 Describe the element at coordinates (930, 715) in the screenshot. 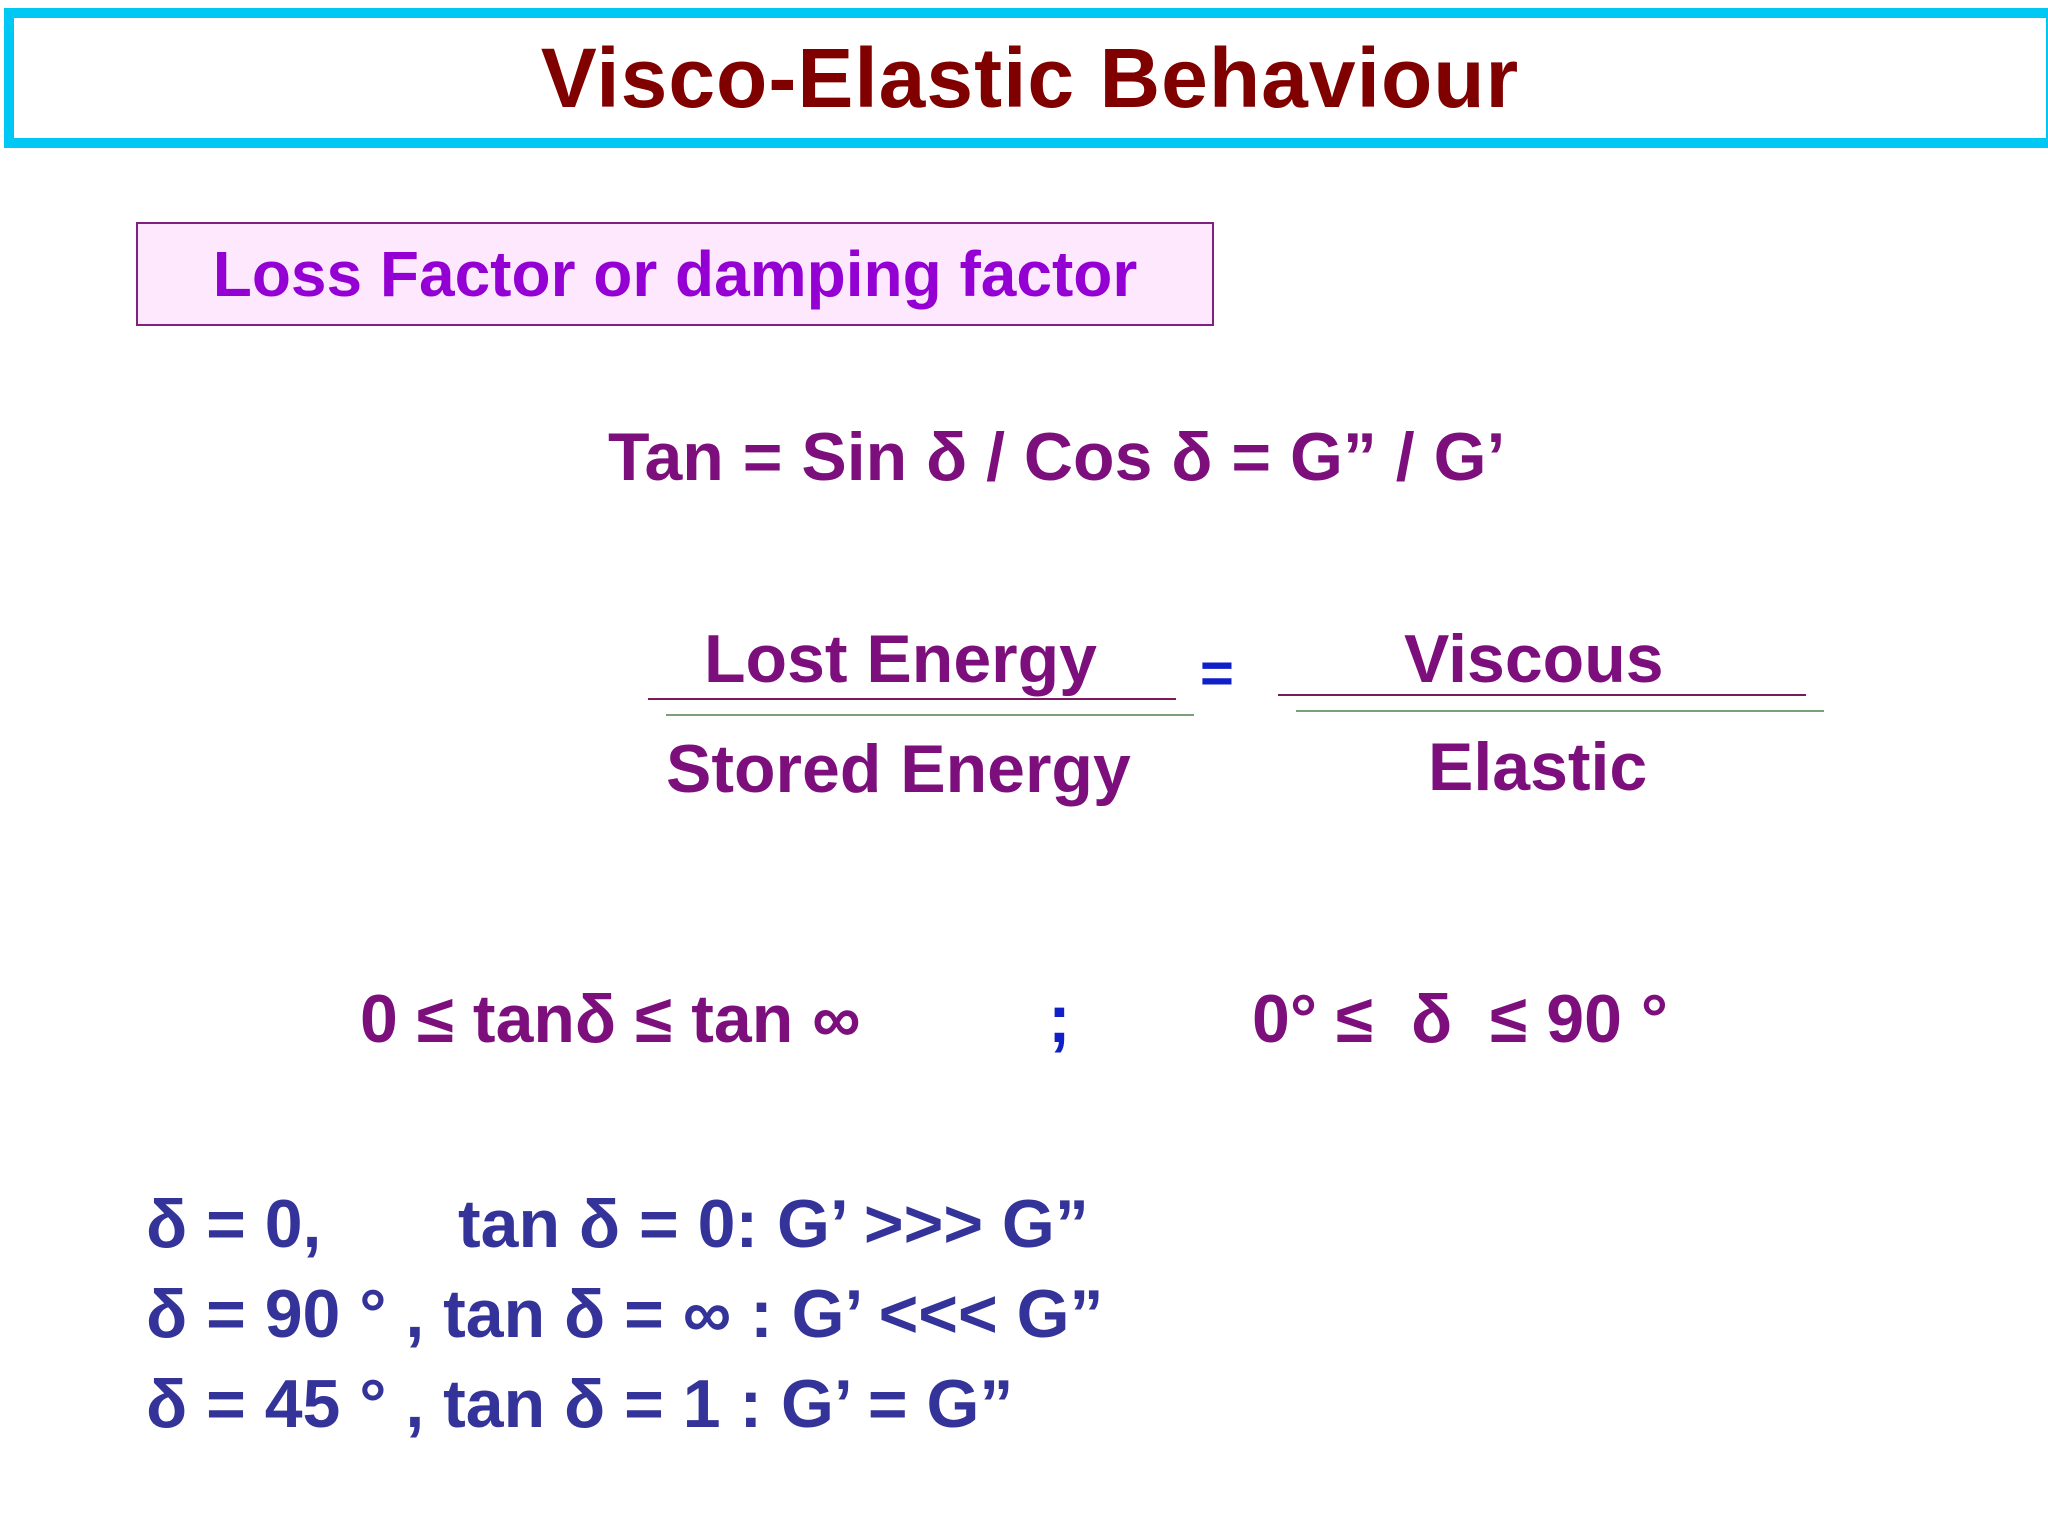

I see `left-fraction-underline` at that location.